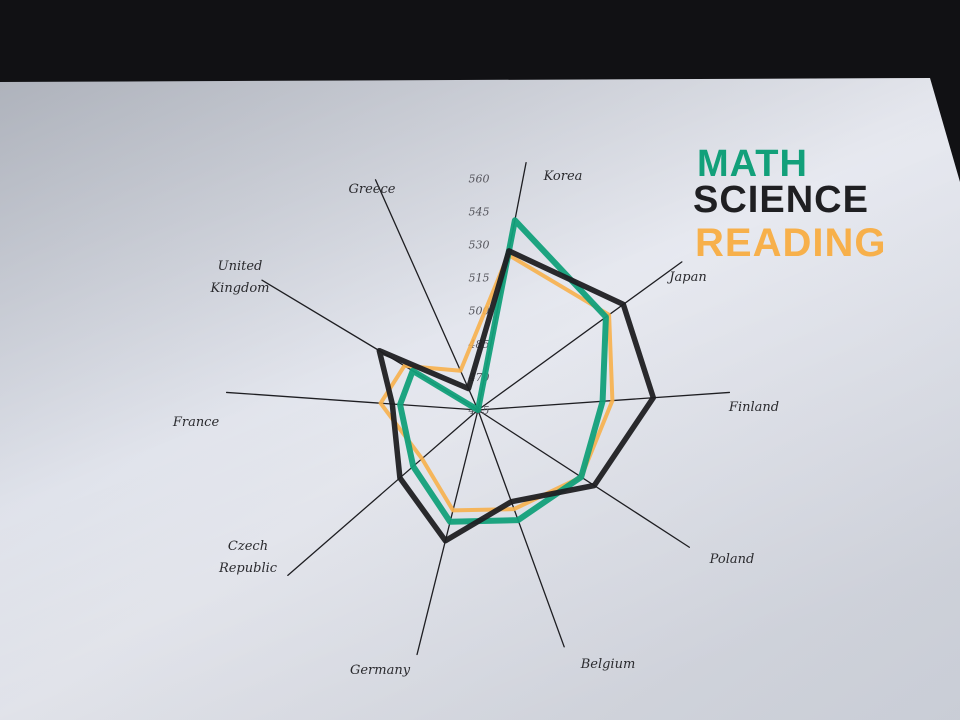  I want to click on radar-series, so click(516, 380).